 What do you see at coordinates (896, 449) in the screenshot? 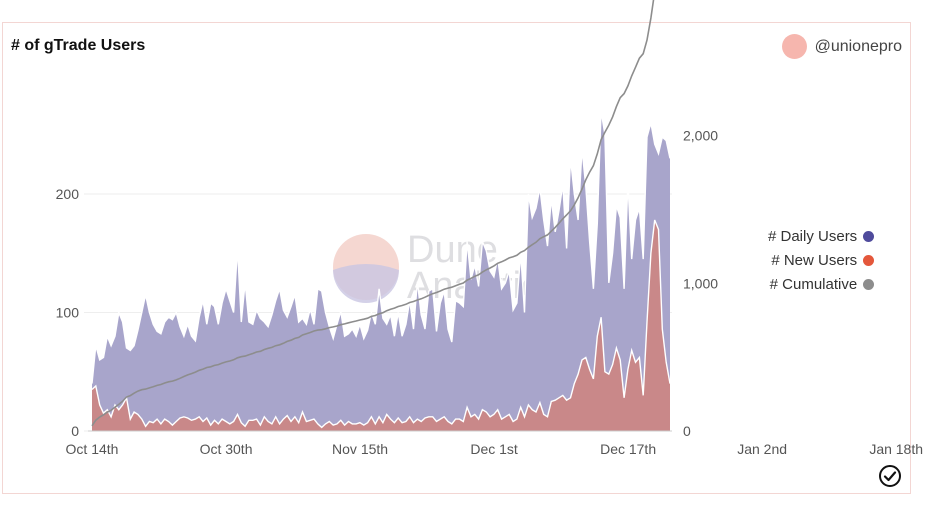
I see `x-tick-label: Jan 18th` at bounding box center [896, 449].